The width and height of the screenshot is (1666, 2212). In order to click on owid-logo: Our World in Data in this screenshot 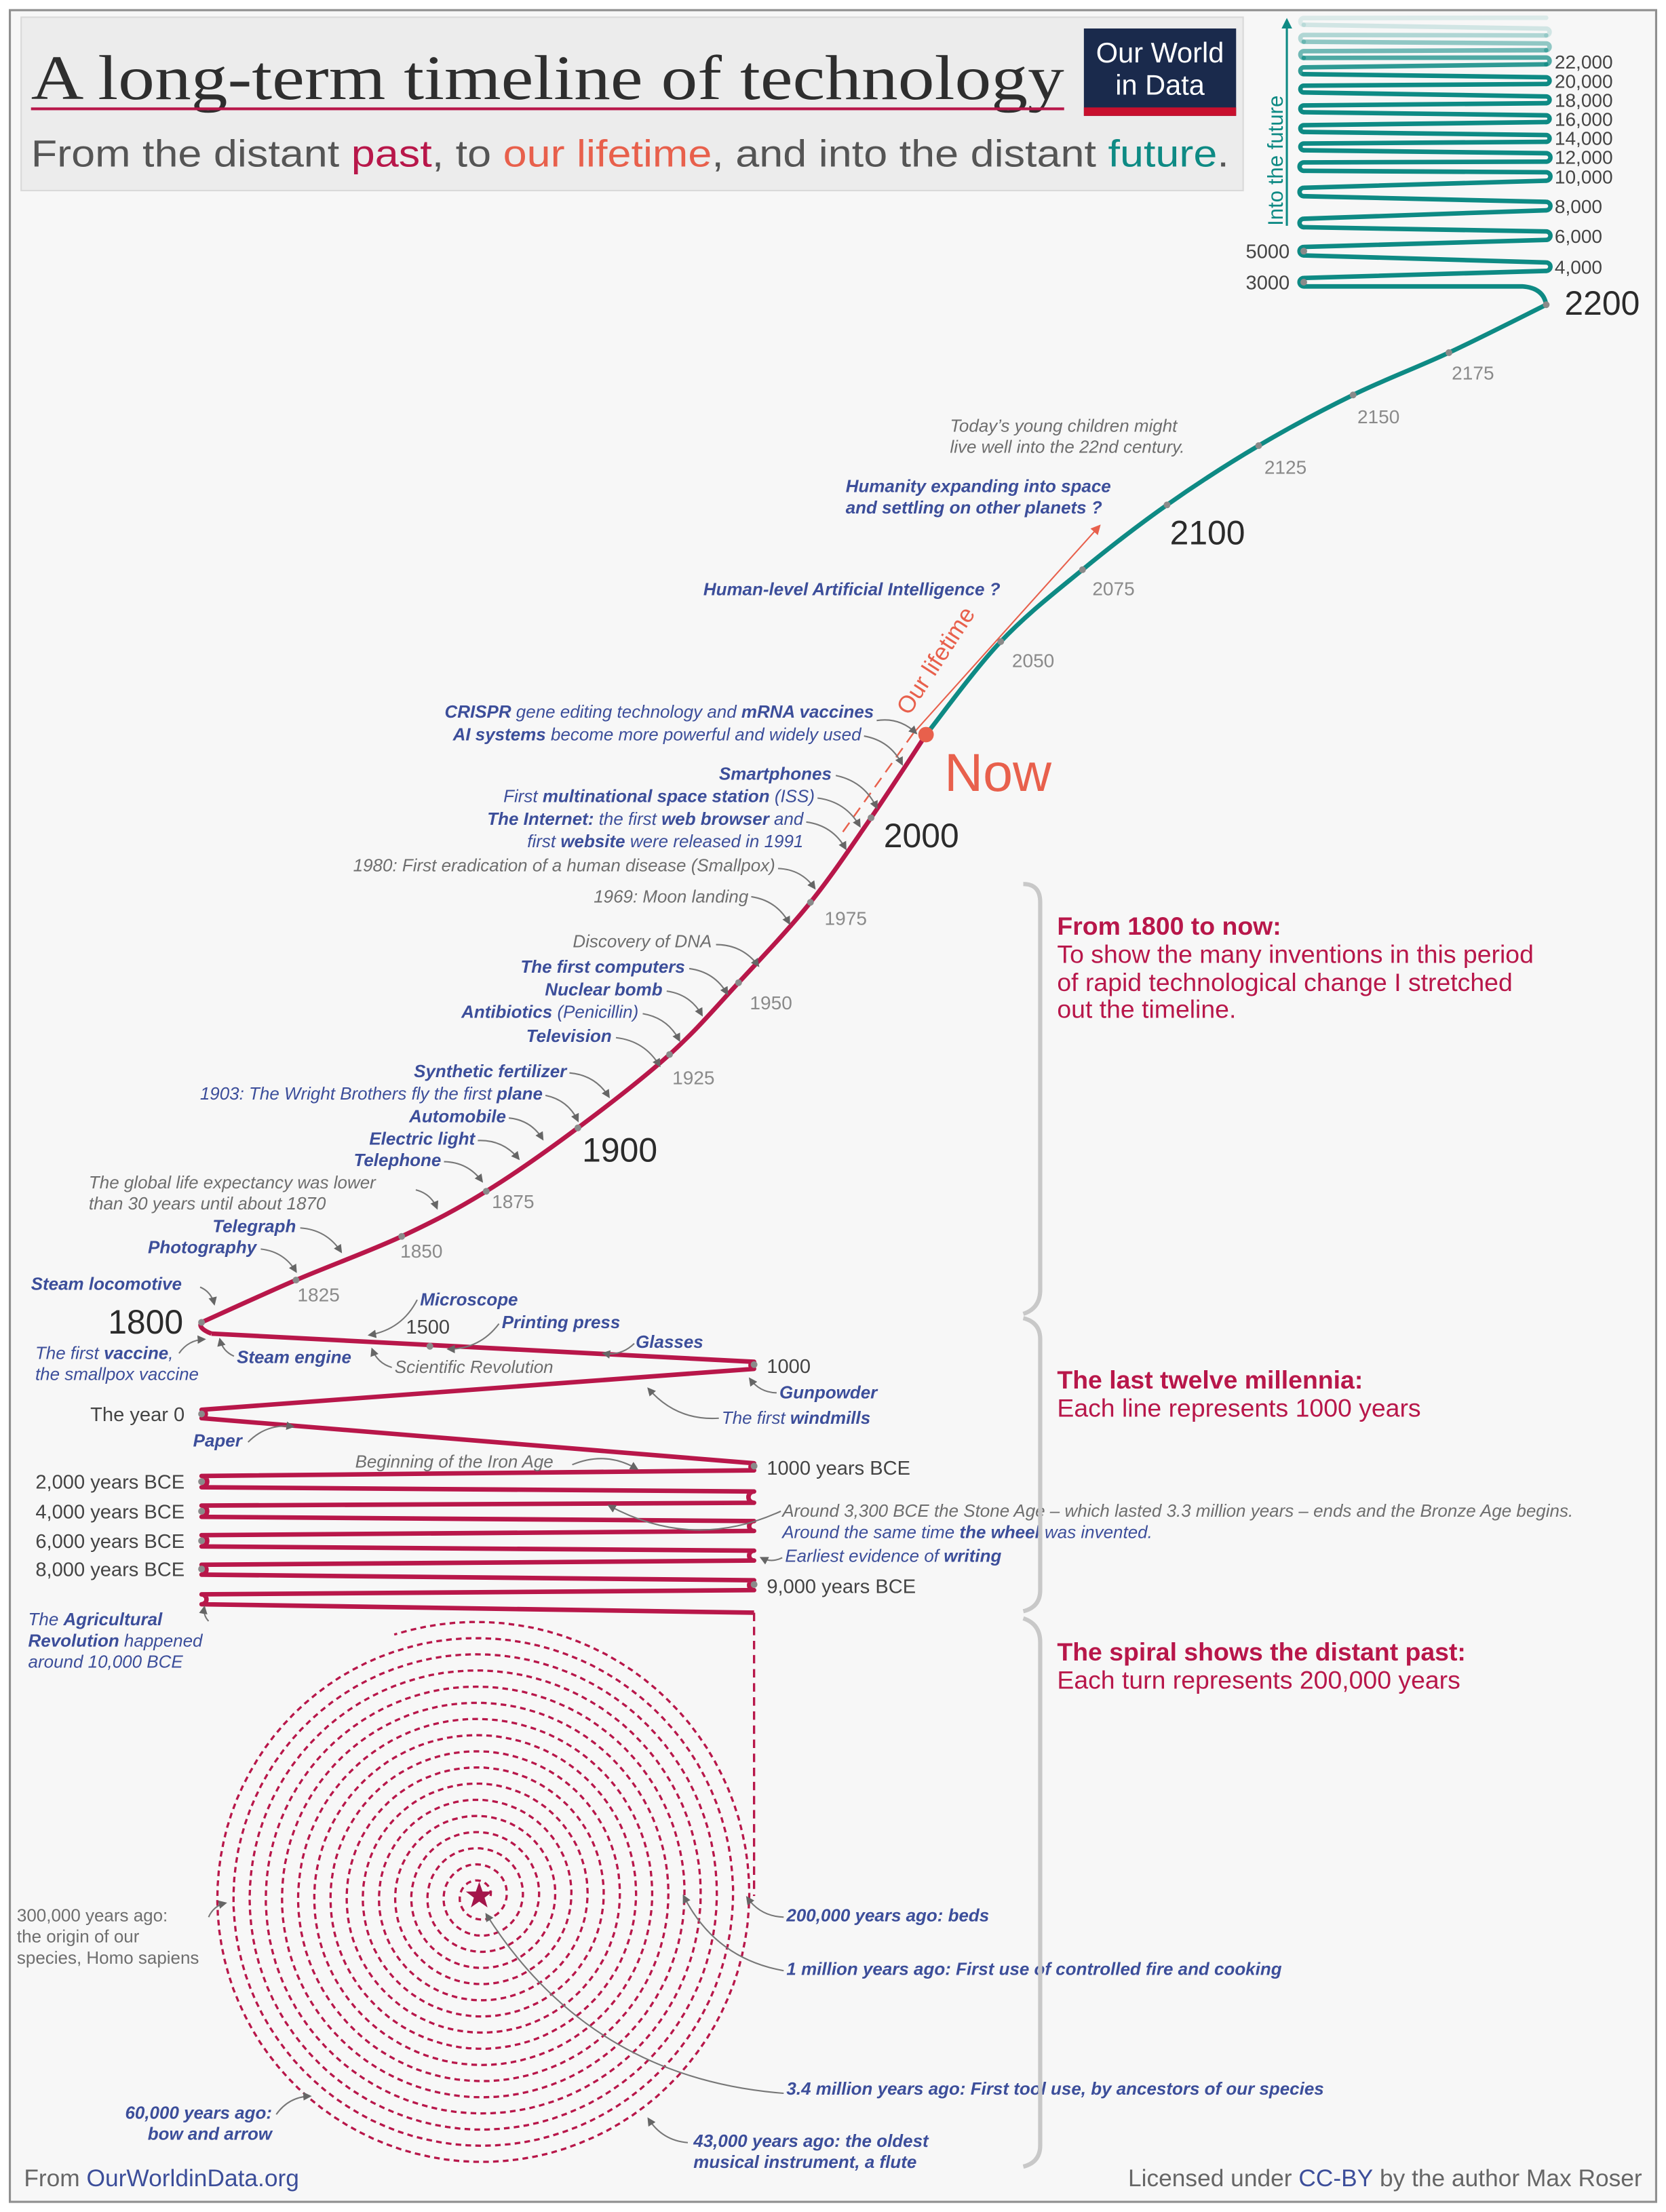, I will do `click(1160, 72)`.